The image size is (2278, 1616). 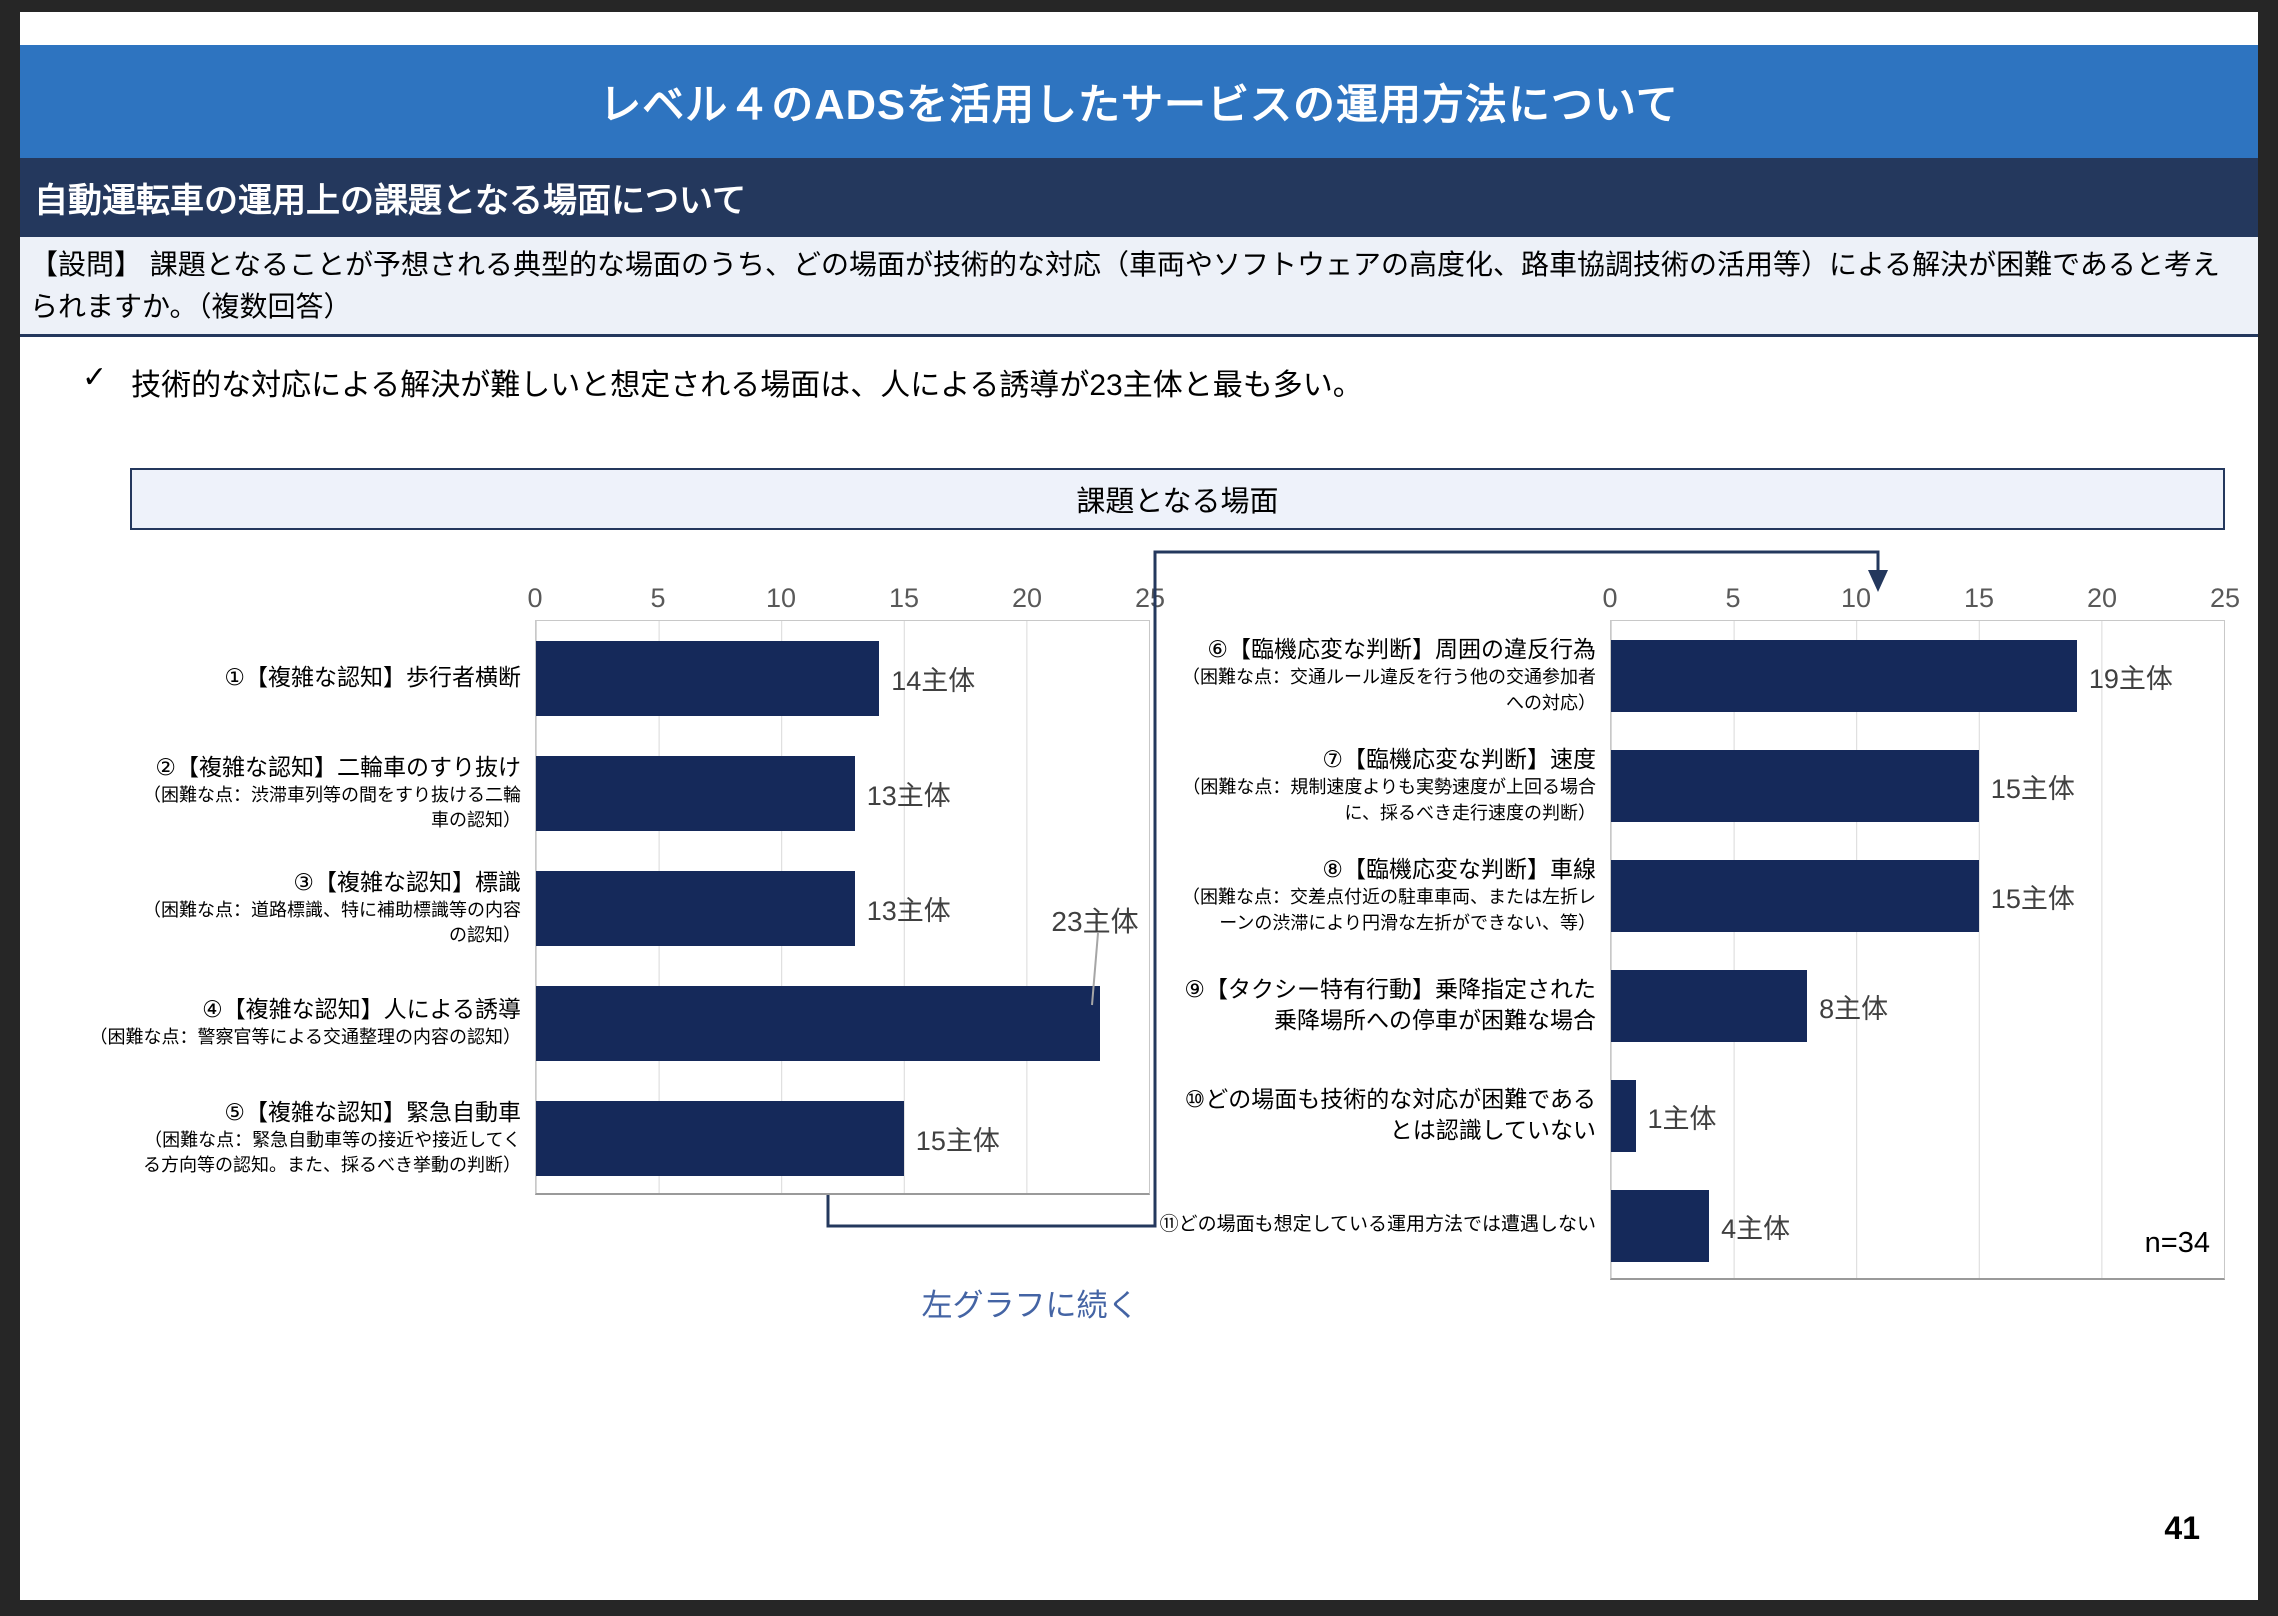 What do you see at coordinates (95, 377) in the screenshot?
I see `check-icon: ✓` at bounding box center [95, 377].